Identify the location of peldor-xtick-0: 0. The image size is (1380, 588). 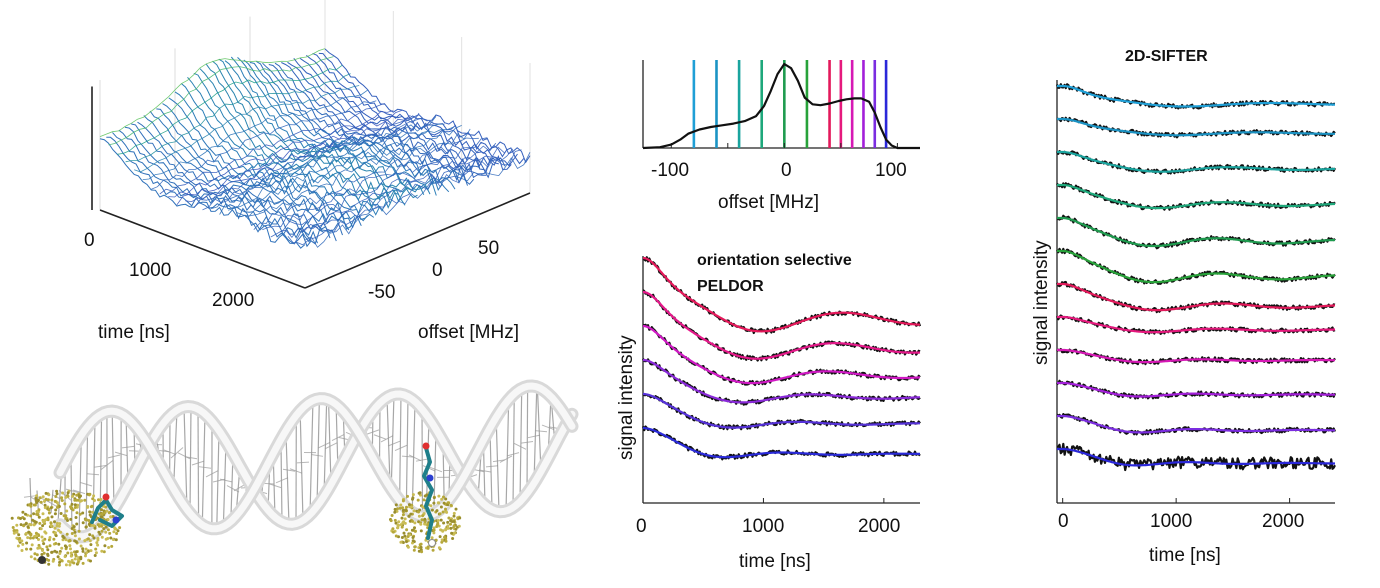
(641, 526).